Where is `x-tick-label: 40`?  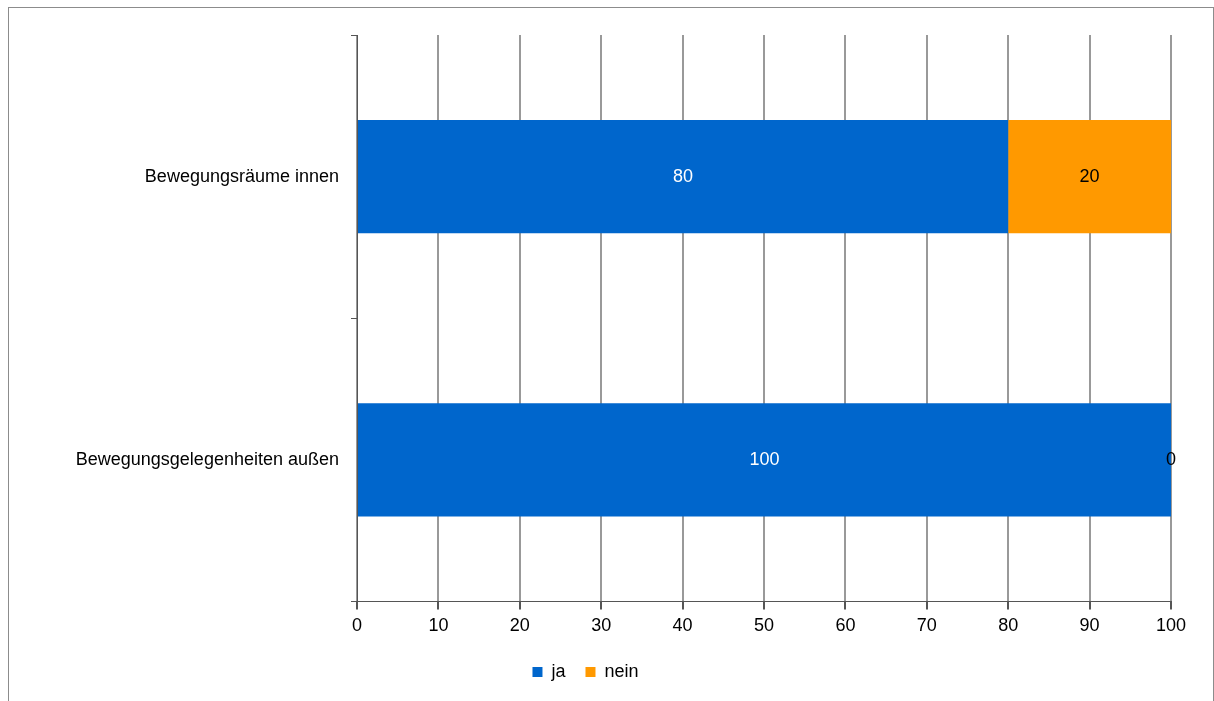 x-tick-label: 40 is located at coordinates (682, 625).